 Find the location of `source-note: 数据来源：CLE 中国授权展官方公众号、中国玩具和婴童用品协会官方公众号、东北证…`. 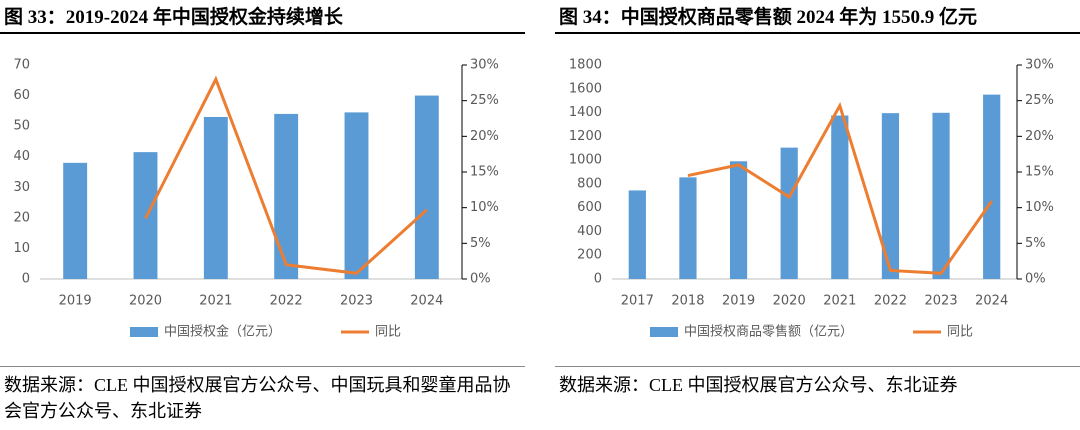

source-note: 数据来源：CLE 中国授权展官方公众号、中国玩具和婴童用品协会官方公众号、东北证… is located at coordinates (257, 398).